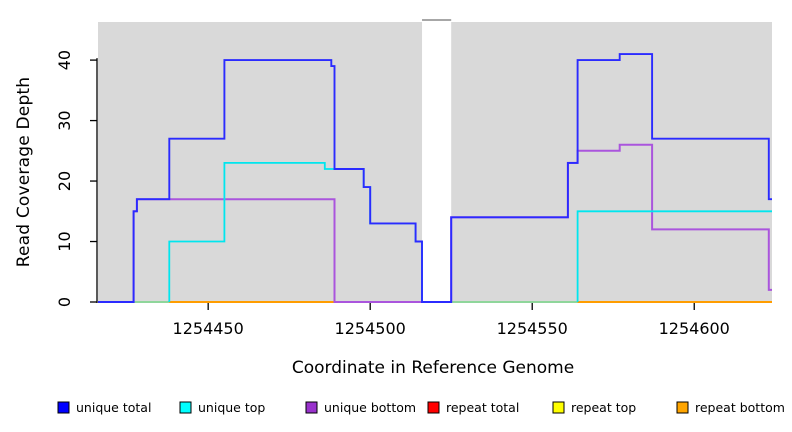  I want to click on y-axis-label: Read Coverage Depth, so click(24, 172).